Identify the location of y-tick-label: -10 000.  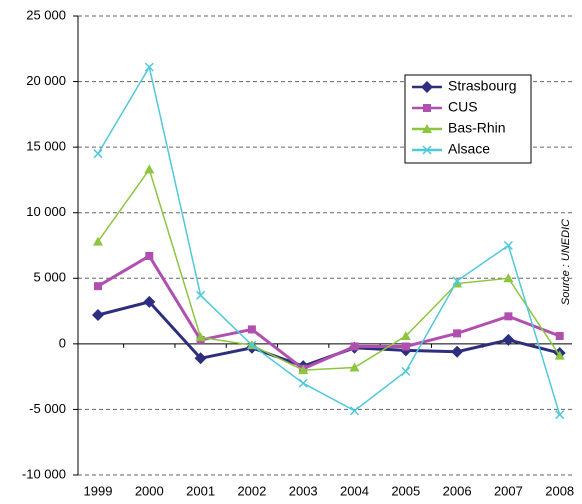
(44, 473).